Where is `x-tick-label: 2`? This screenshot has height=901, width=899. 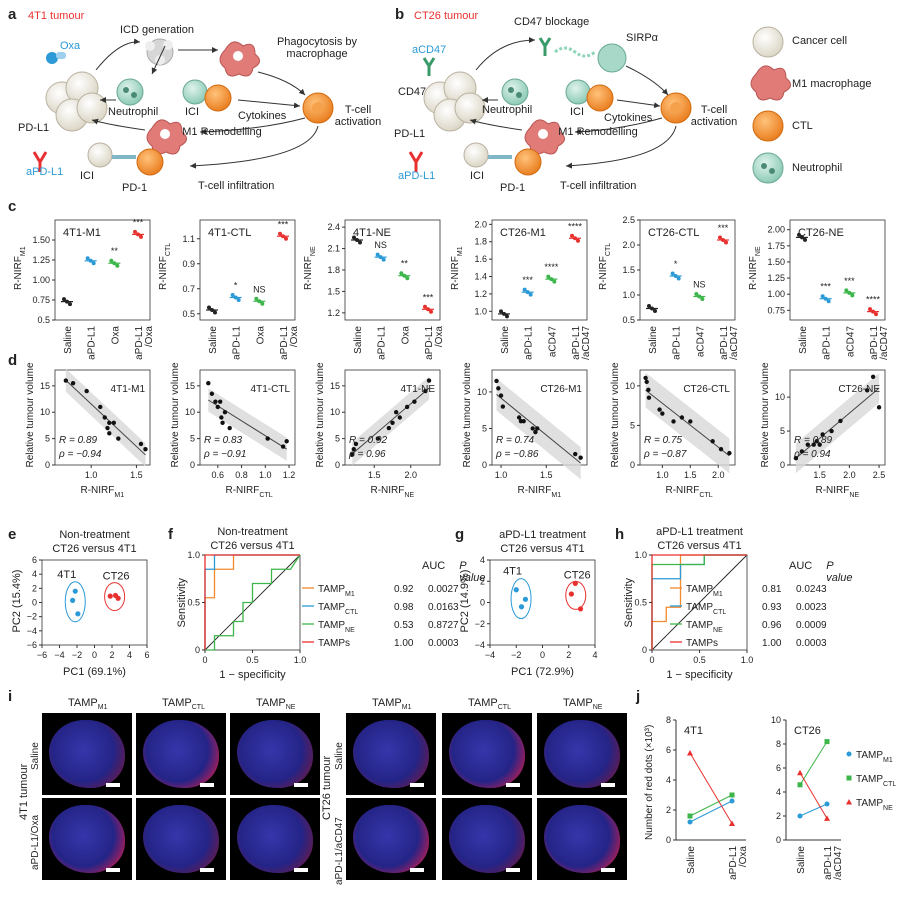
x-tick-label: 2 is located at coordinates (111, 655).